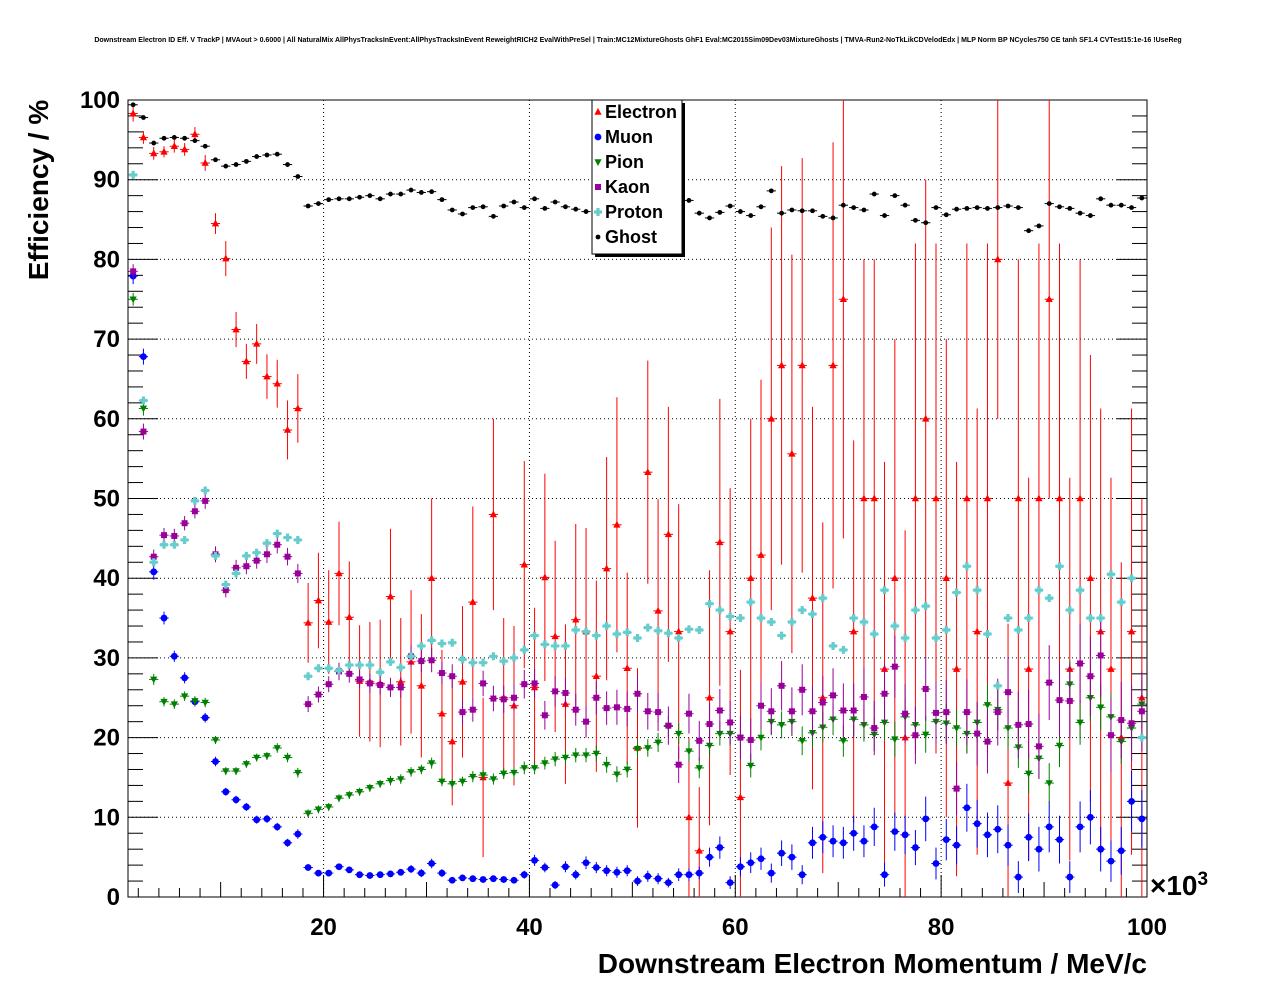  Describe the element at coordinates (638, 178) in the screenshot. I see `legend: Electron Muon Pion Kaon Proton Ghost` at that location.